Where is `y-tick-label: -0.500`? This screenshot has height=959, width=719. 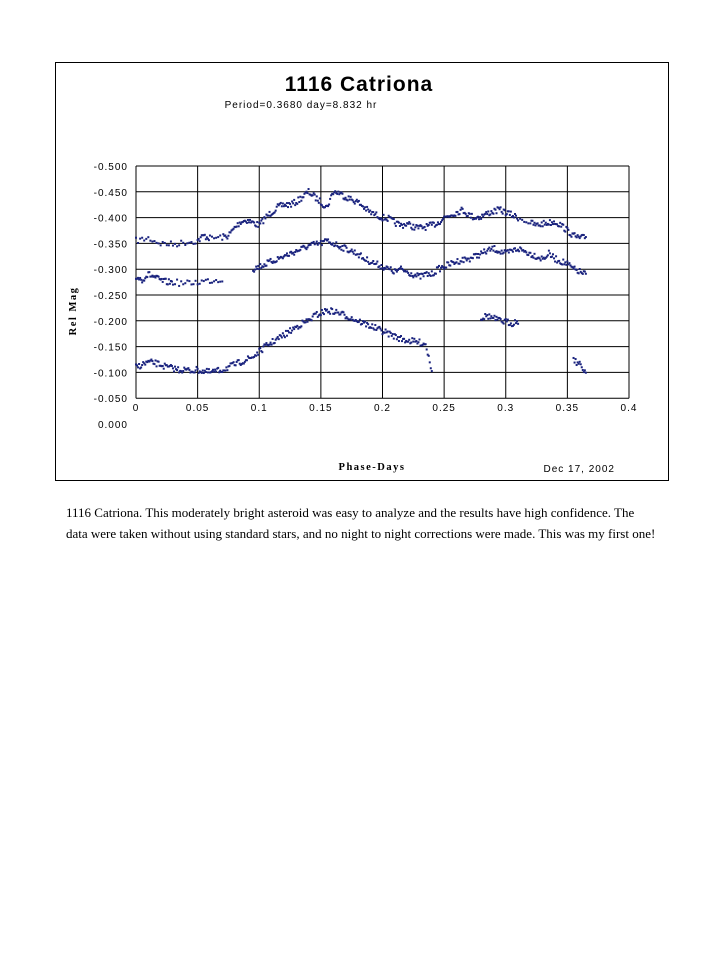 y-tick-label: -0.500 is located at coordinates (111, 167).